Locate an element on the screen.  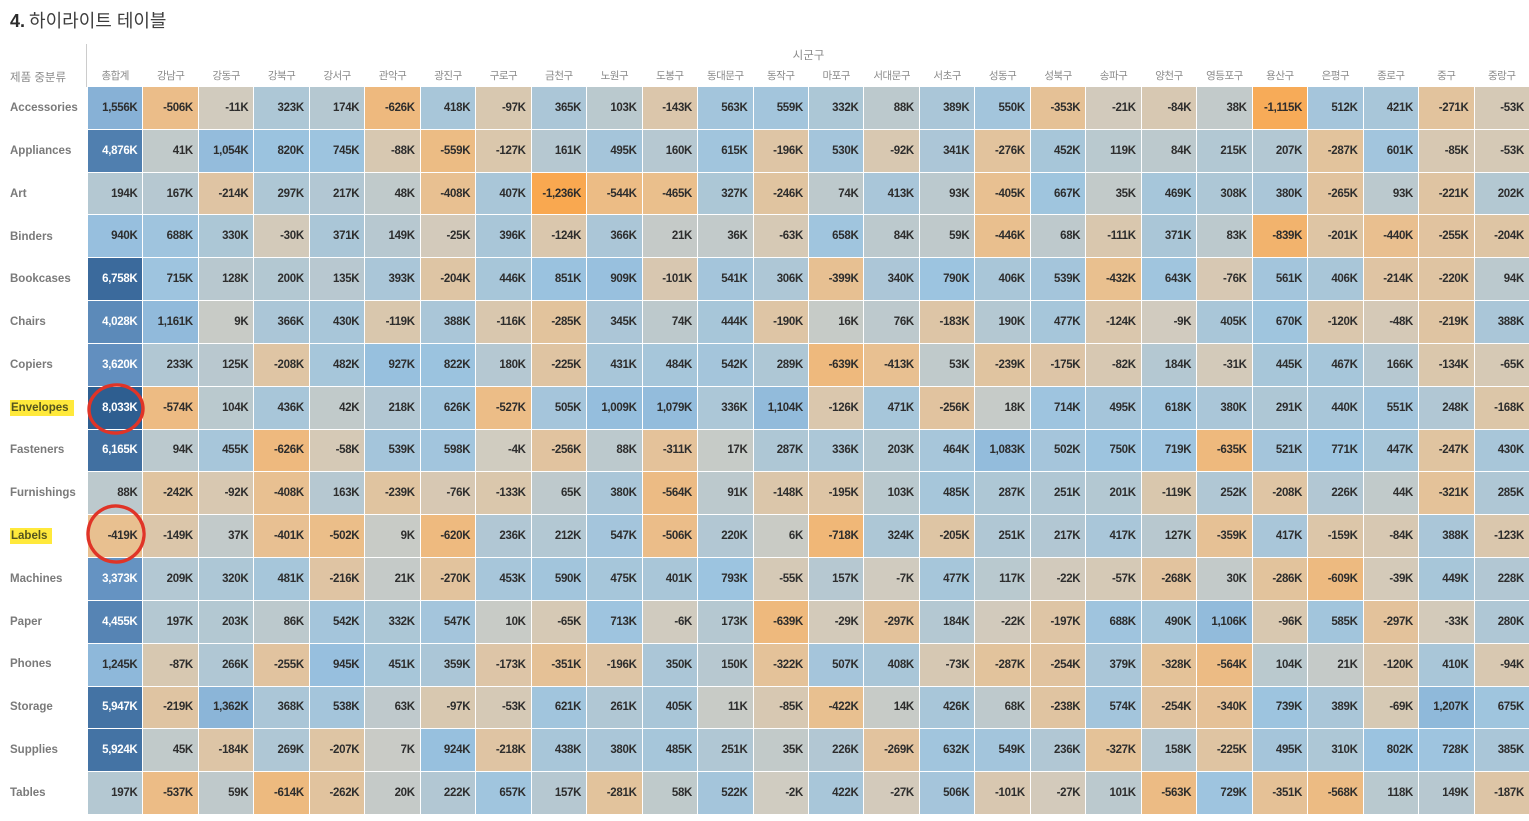
value-cell: -124K is located at coordinates (559, 236).